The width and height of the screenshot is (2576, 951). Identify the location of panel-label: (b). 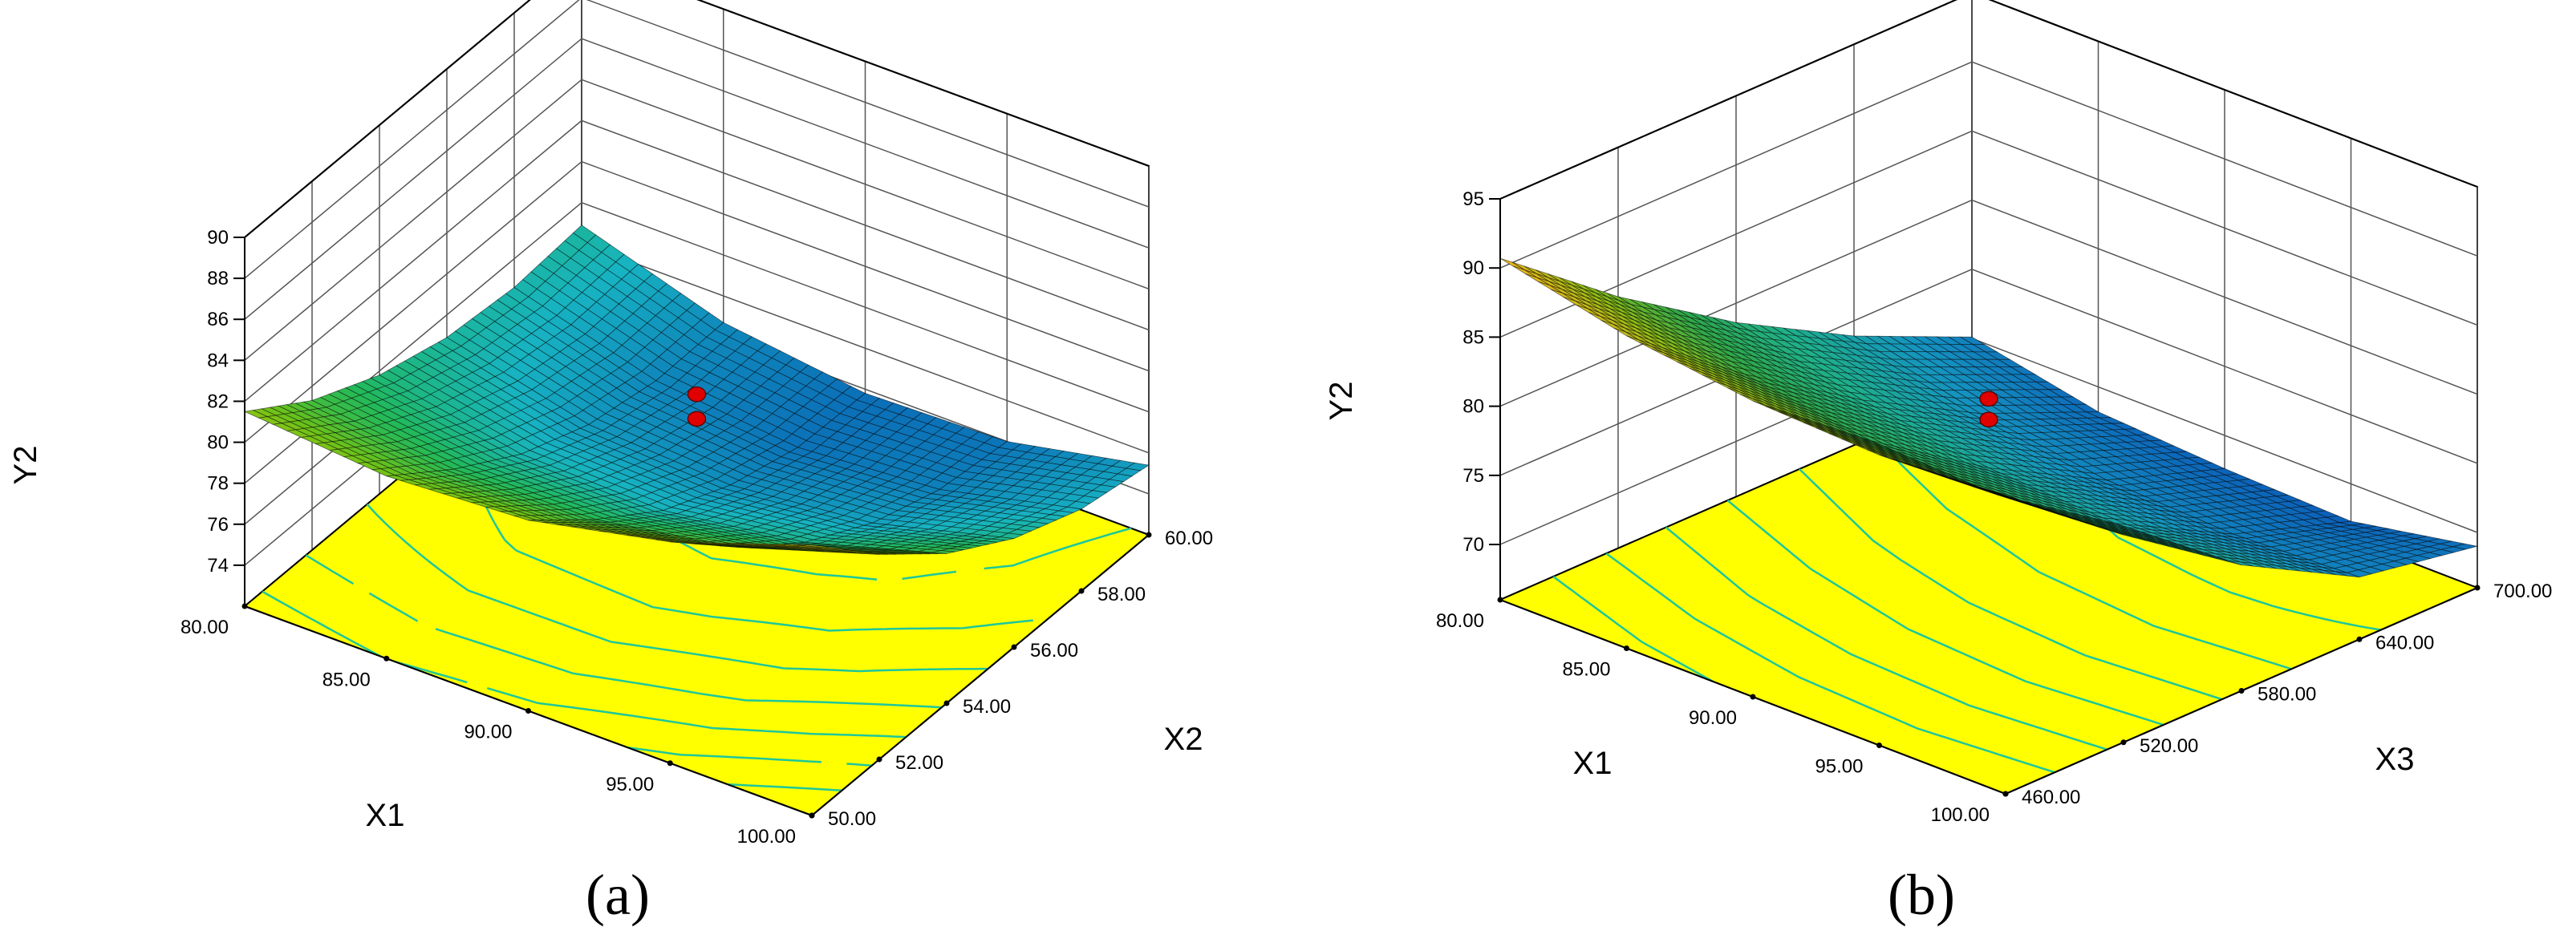
(1921, 895).